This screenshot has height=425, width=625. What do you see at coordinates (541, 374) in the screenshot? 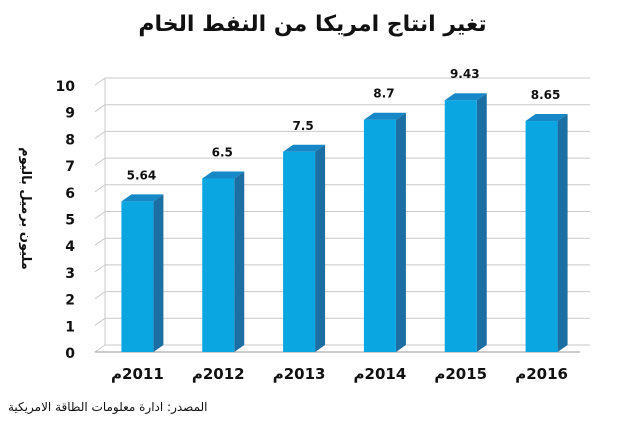
I see `x-tick-label: 2016م` at bounding box center [541, 374].